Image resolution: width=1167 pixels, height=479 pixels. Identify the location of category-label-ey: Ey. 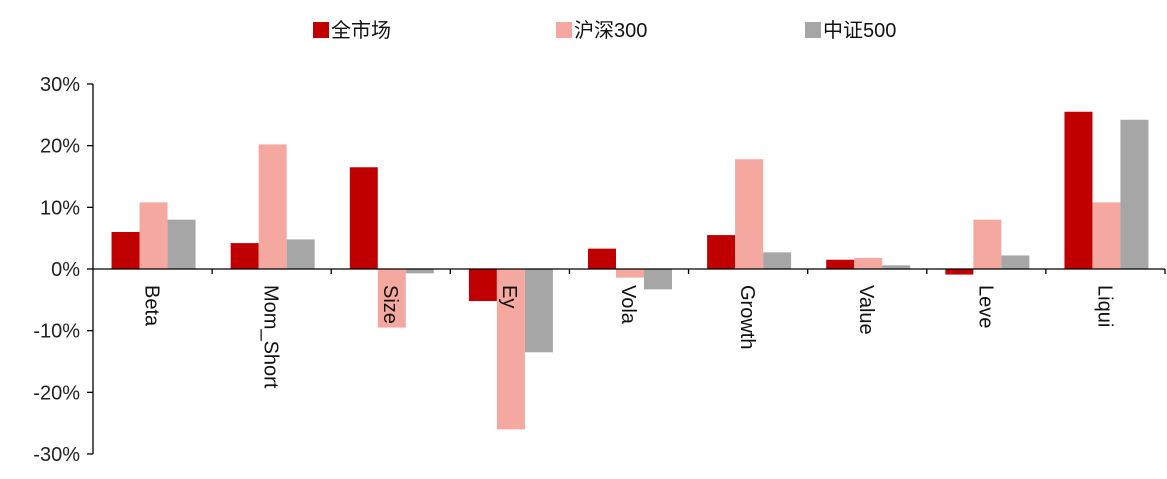
(509, 296).